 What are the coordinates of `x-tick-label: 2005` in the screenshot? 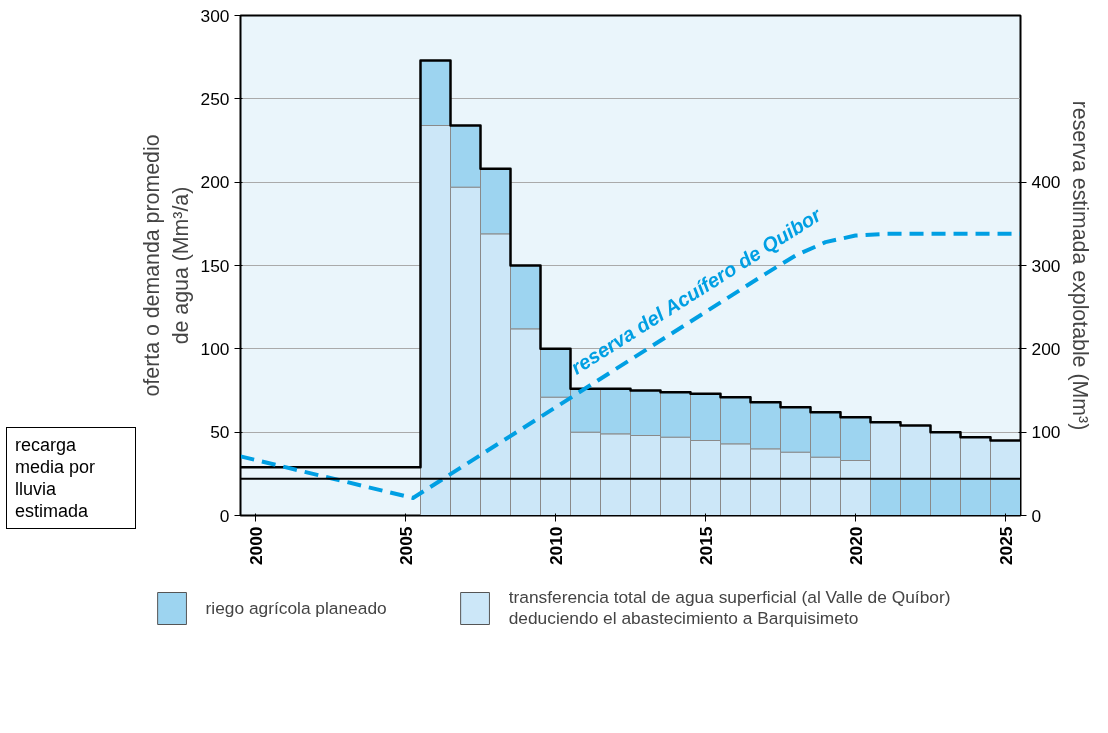 It's located at (405, 546).